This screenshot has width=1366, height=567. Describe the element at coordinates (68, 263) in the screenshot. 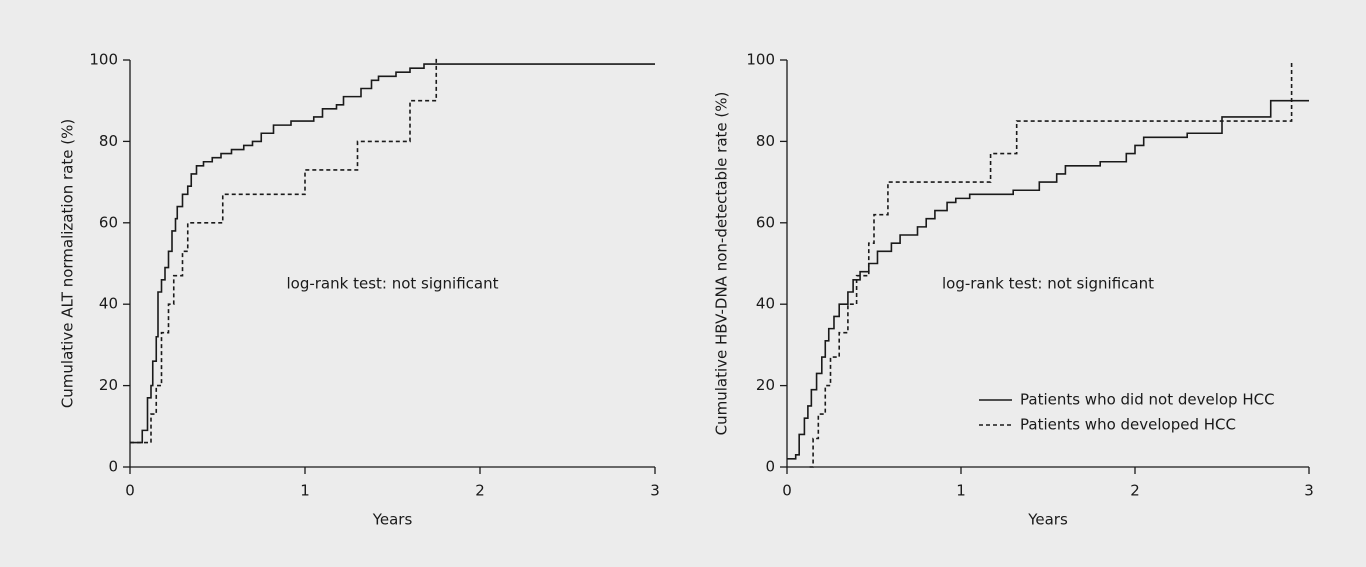

I see `y-axis-label: Cumulative ALT normalization rate (%)` at that location.